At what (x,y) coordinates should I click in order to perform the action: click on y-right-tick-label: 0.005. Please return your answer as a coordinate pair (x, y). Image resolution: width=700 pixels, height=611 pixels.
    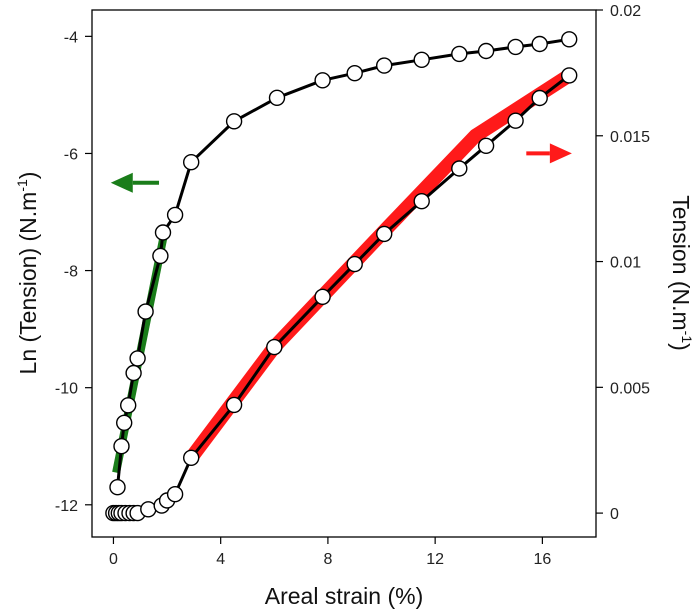
    Looking at the image, I should click on (630, 388).